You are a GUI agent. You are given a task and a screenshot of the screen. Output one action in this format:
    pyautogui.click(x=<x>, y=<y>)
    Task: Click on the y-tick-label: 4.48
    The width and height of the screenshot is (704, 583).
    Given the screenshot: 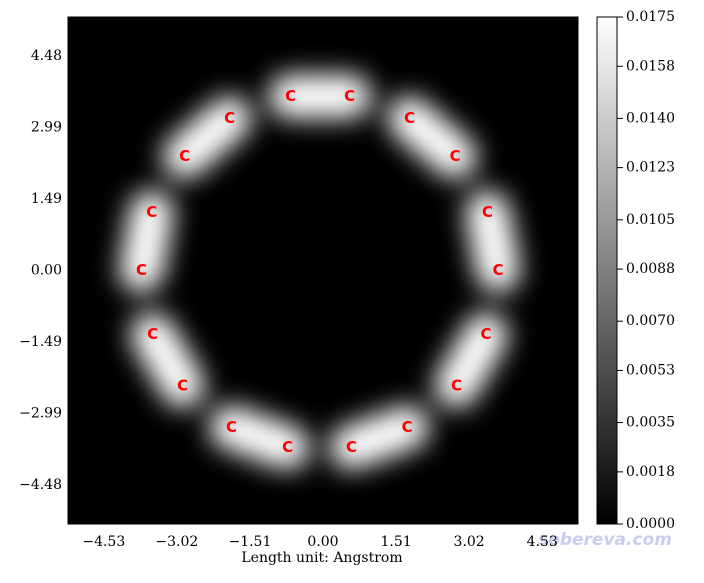 What is the action you would take?
    pyautogui.click(x=46, y=56)
    